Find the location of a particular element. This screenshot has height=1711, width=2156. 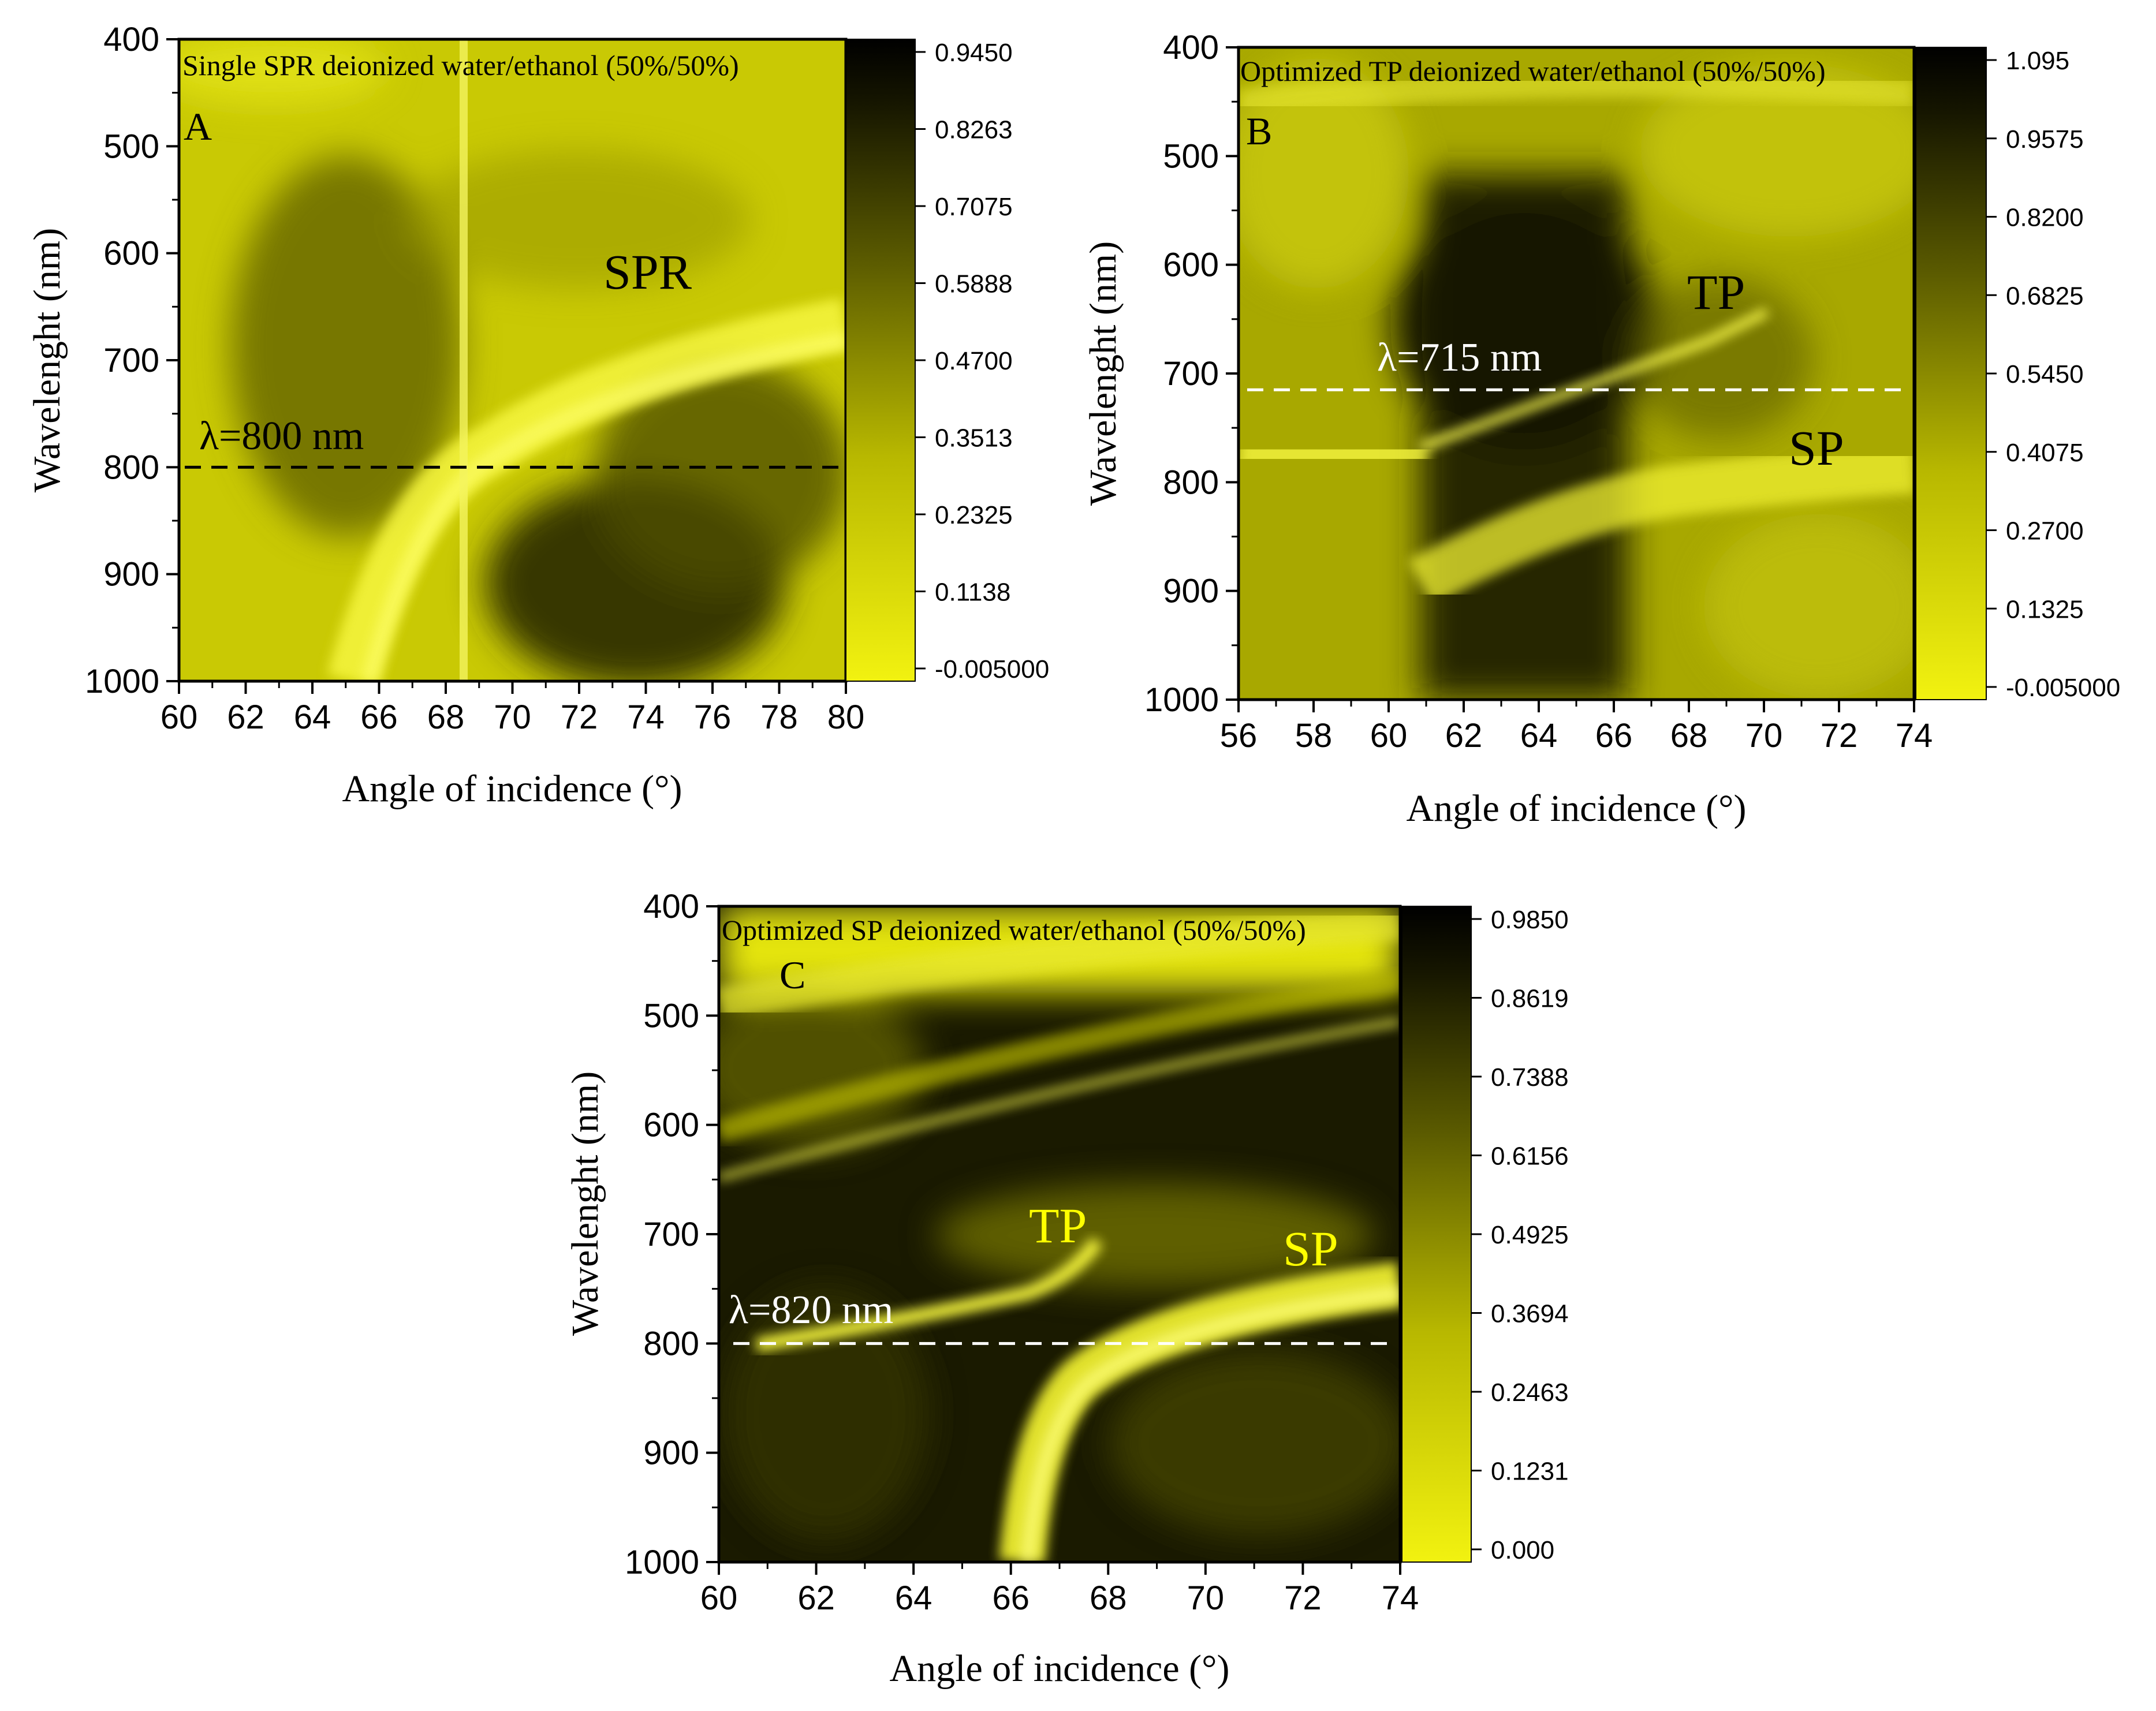

panel-c-x-tick-label: 74 is located at coordinates (1400, 1598).